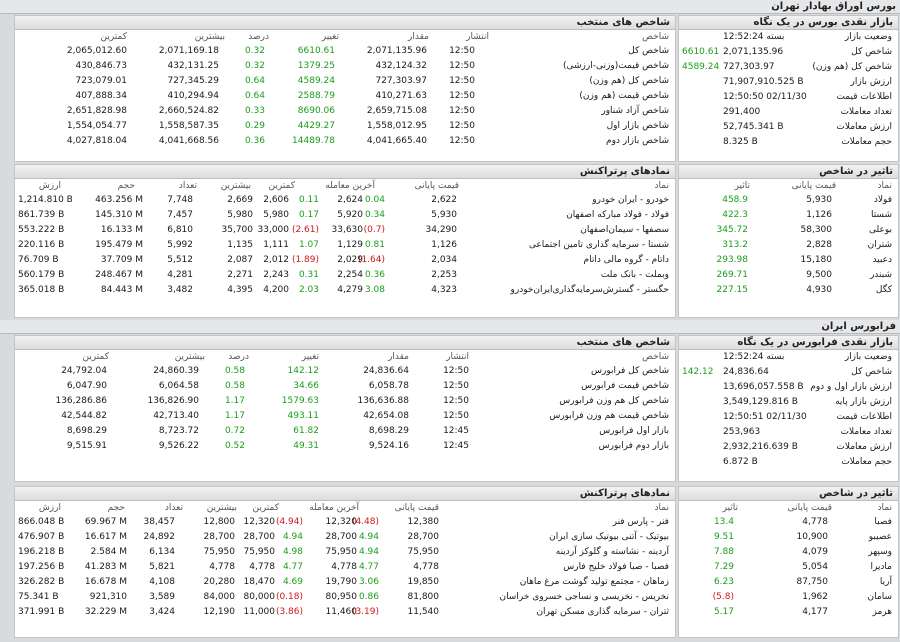  I want to click on impact-row: عصیبو 10,900 9.51, so click(788, 537).